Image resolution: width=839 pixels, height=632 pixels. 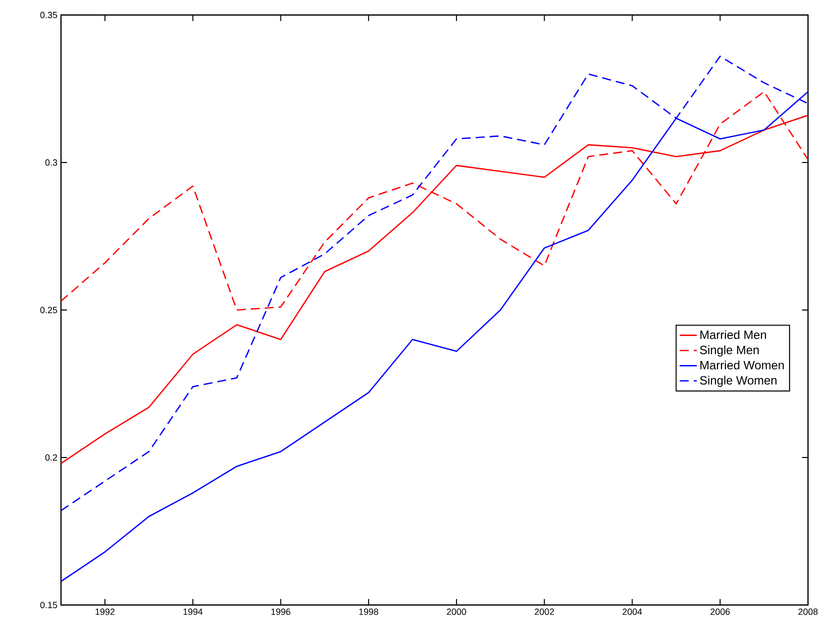 What do you see at coordinates (49, 15) in the screenshot?
I see `y-tick-label: 0.35` at bounding box center [49, 15].